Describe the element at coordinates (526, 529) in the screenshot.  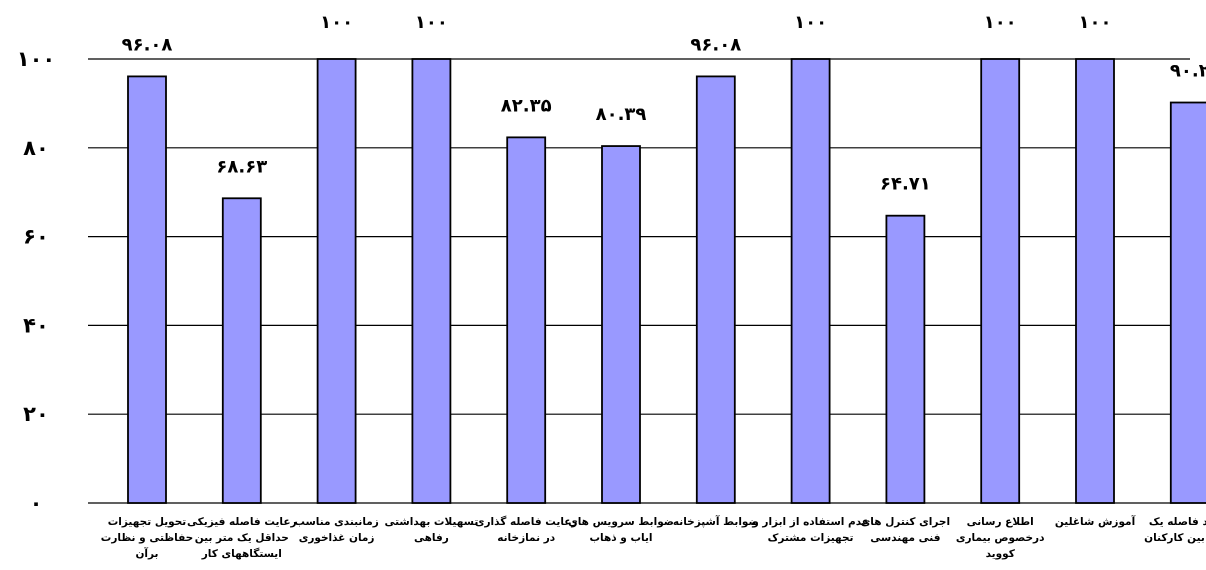
I see `category-label: رعایت فاصله گذاری در نمازخانه` at that location.